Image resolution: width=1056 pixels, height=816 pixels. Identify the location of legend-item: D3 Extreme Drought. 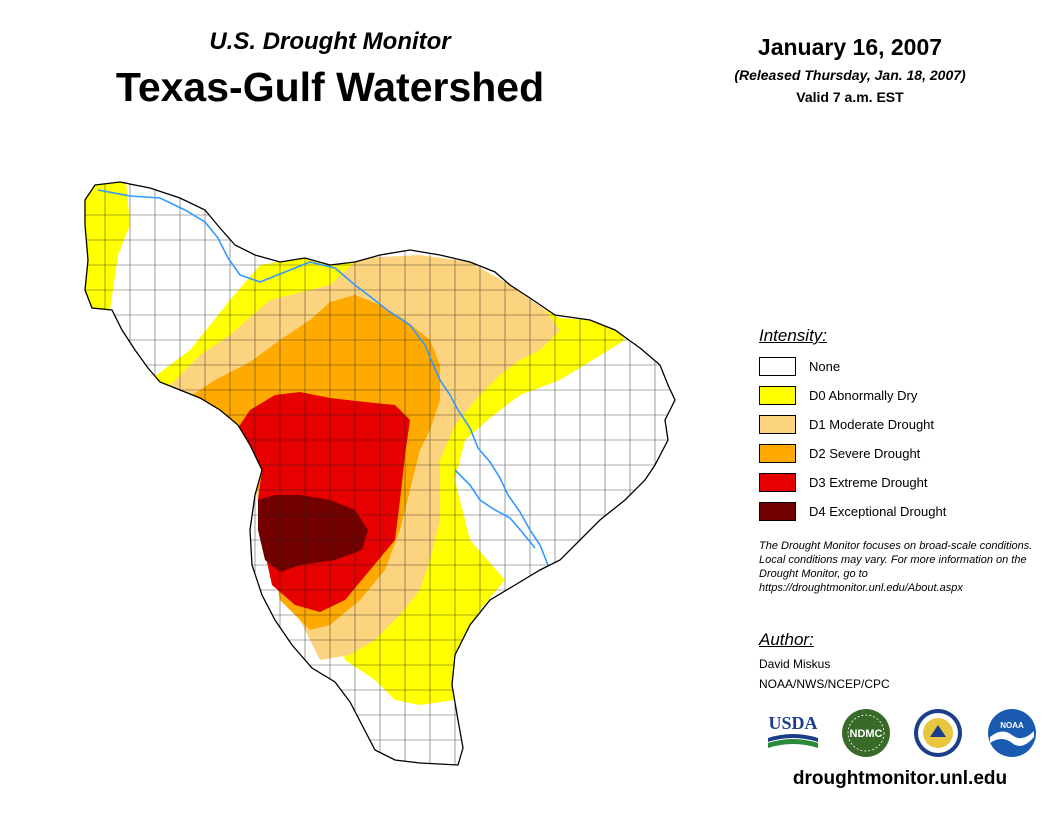
(843, 482).